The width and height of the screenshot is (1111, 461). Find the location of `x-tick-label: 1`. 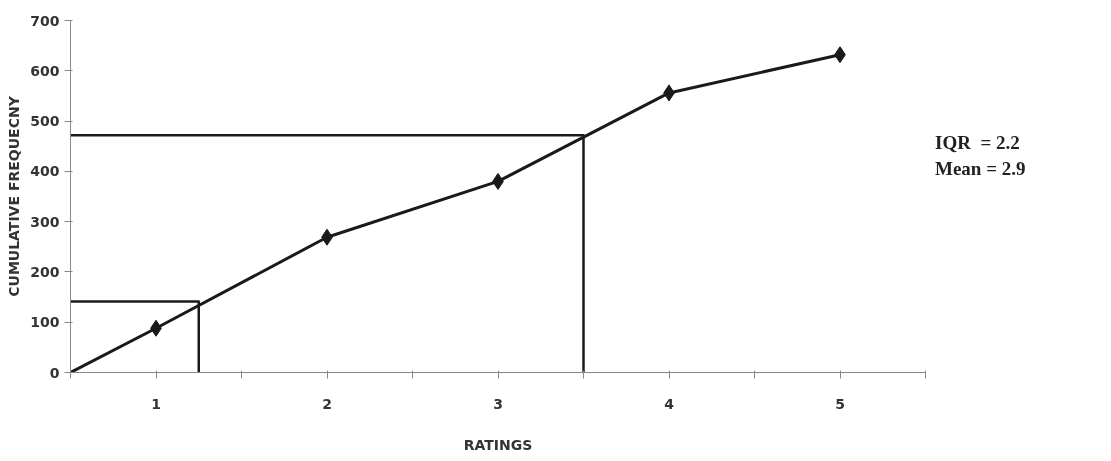

x-tick-label: 1 is located at coordinates (156, 403).